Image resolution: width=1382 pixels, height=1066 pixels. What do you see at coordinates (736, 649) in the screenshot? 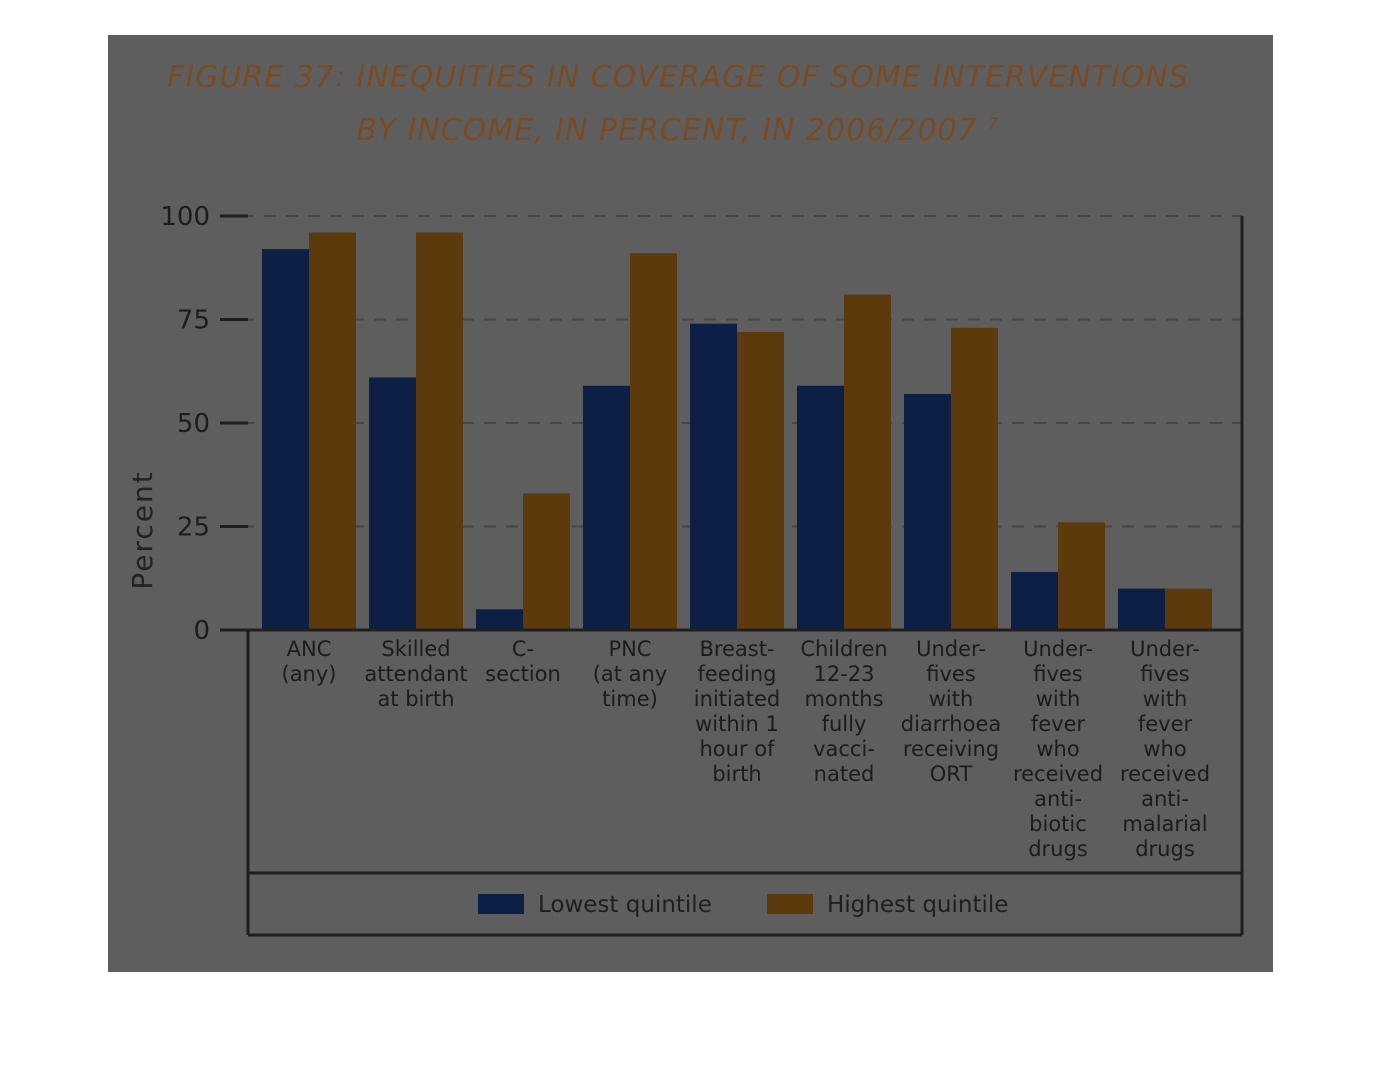
I see `category-label-line: Breast-` at bounding box center [736, 649].